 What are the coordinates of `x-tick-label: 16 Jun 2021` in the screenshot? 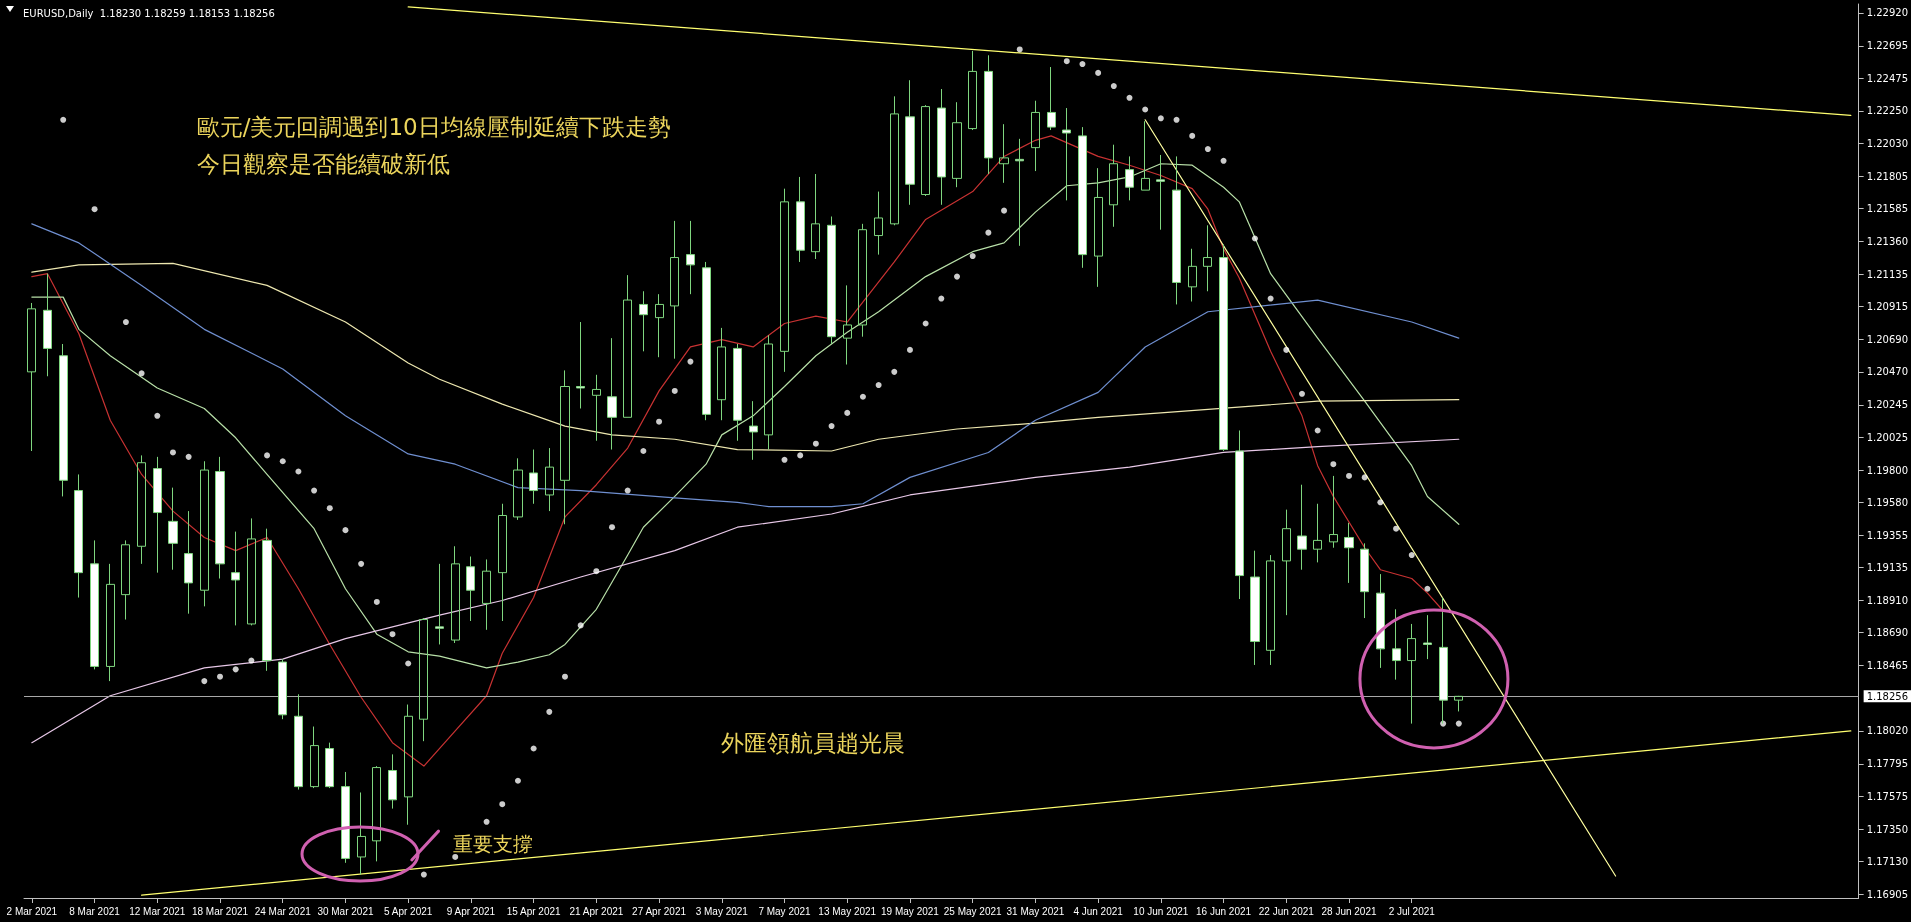 It's located at (1224, 911).